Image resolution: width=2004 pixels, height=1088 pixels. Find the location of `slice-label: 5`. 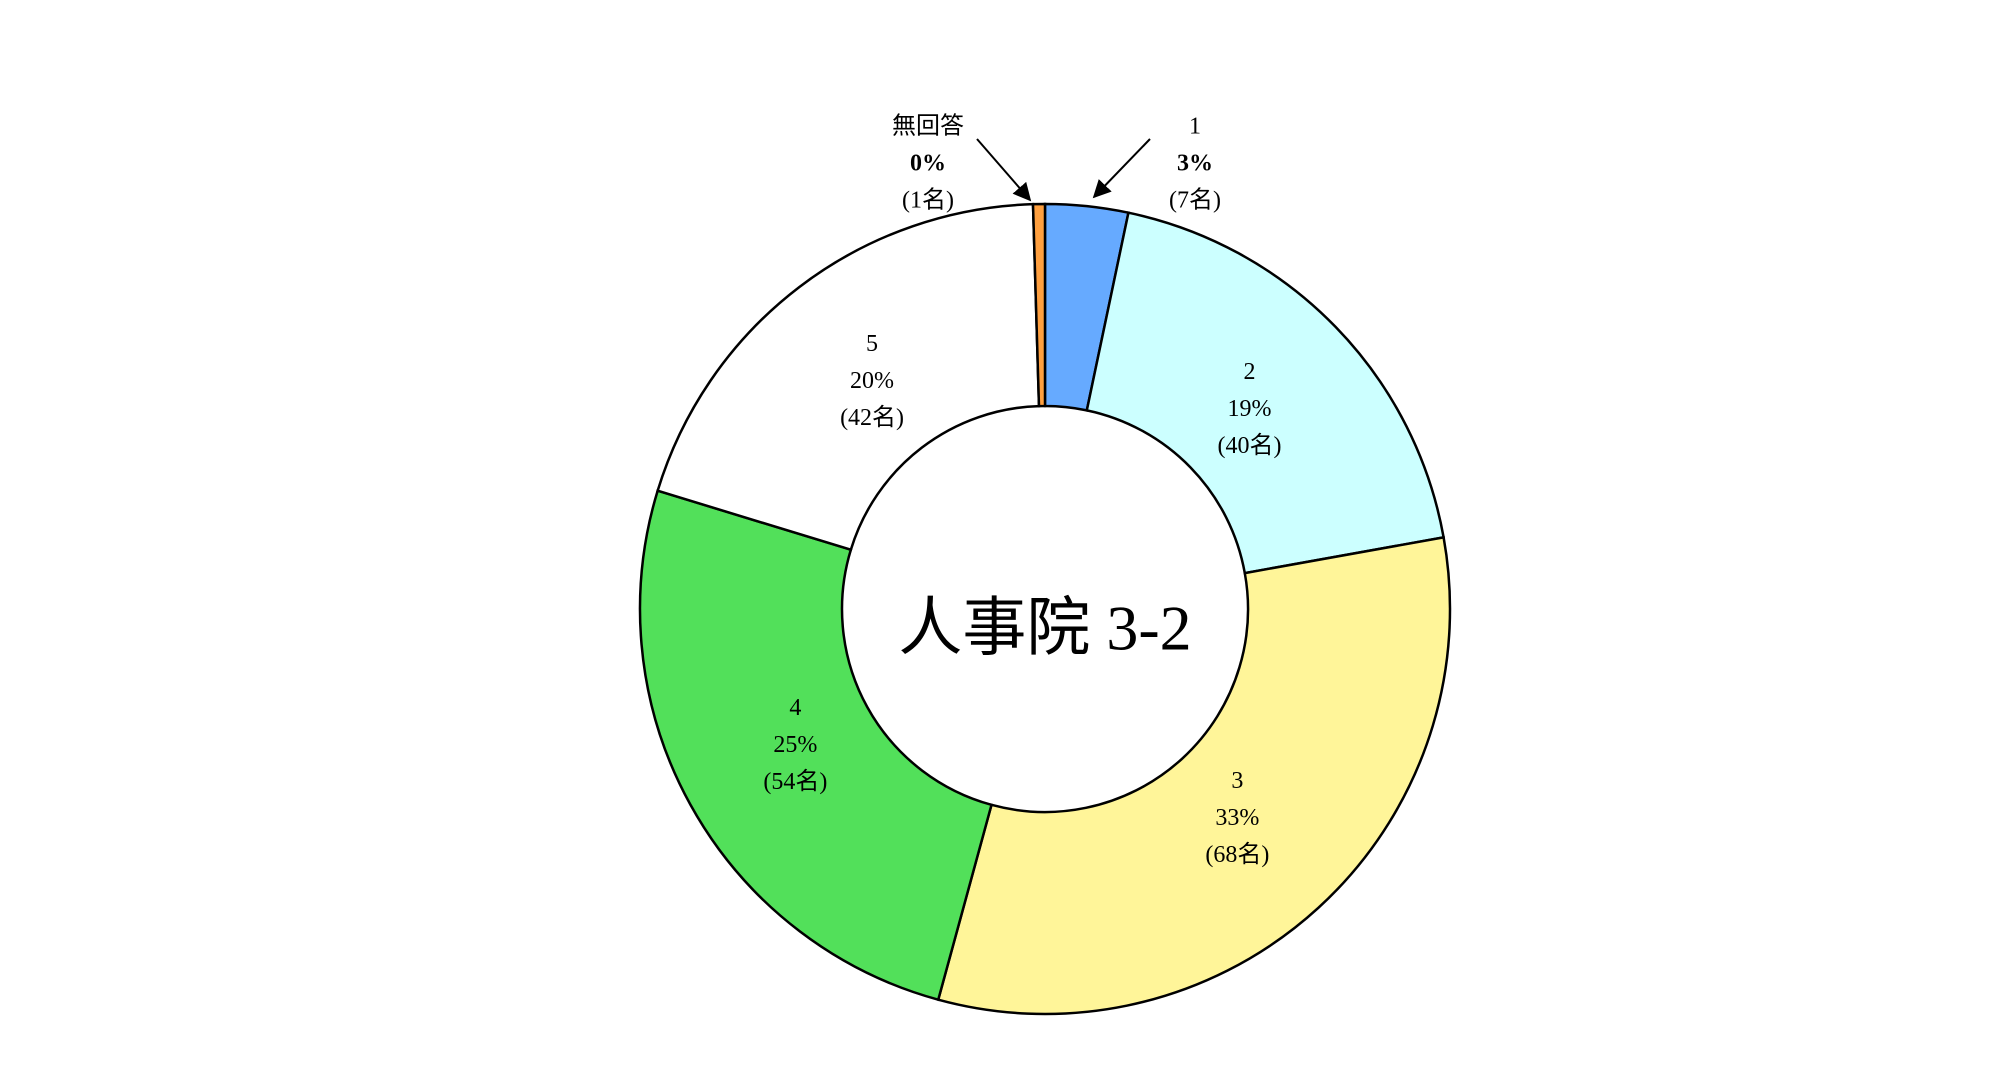

slice-label: 5 is located at coordinates (872, 344).